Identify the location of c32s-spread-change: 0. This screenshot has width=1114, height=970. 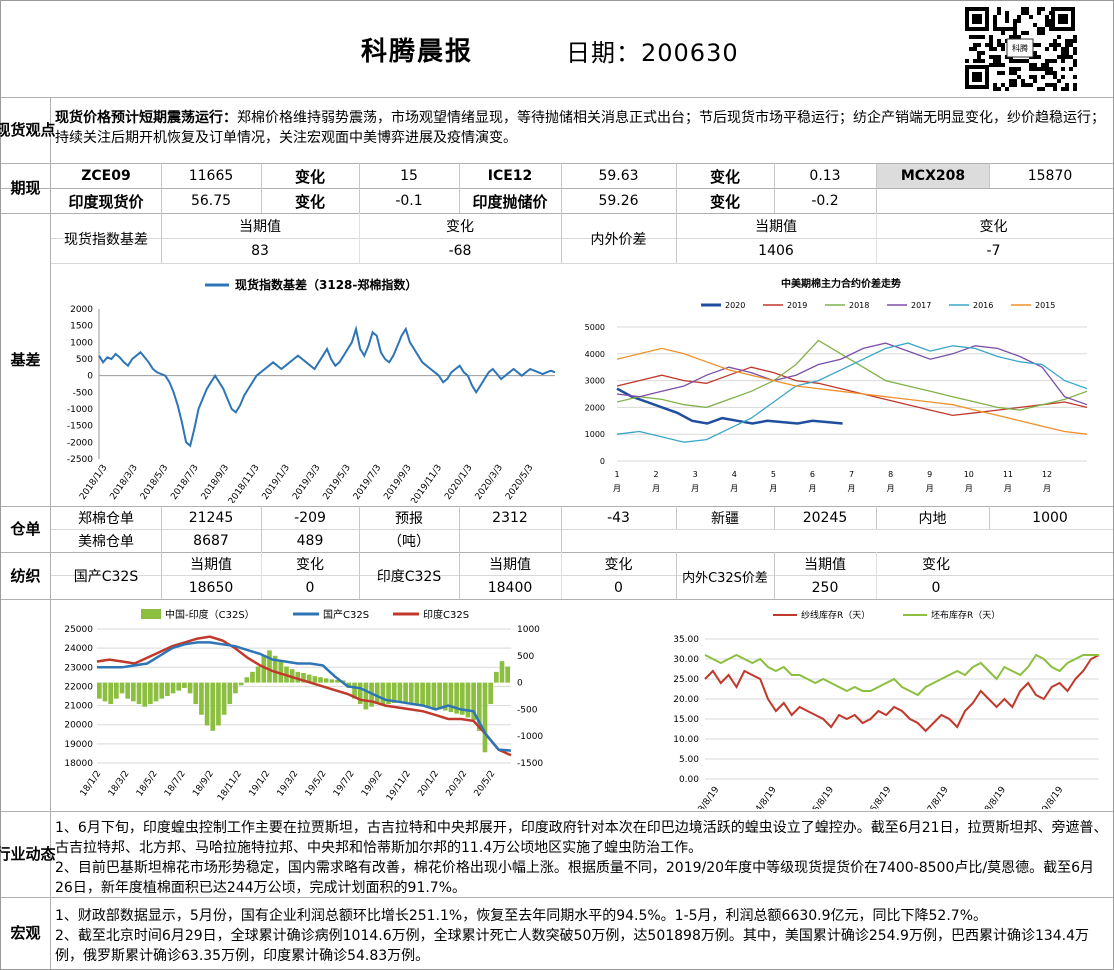
(936, 587).